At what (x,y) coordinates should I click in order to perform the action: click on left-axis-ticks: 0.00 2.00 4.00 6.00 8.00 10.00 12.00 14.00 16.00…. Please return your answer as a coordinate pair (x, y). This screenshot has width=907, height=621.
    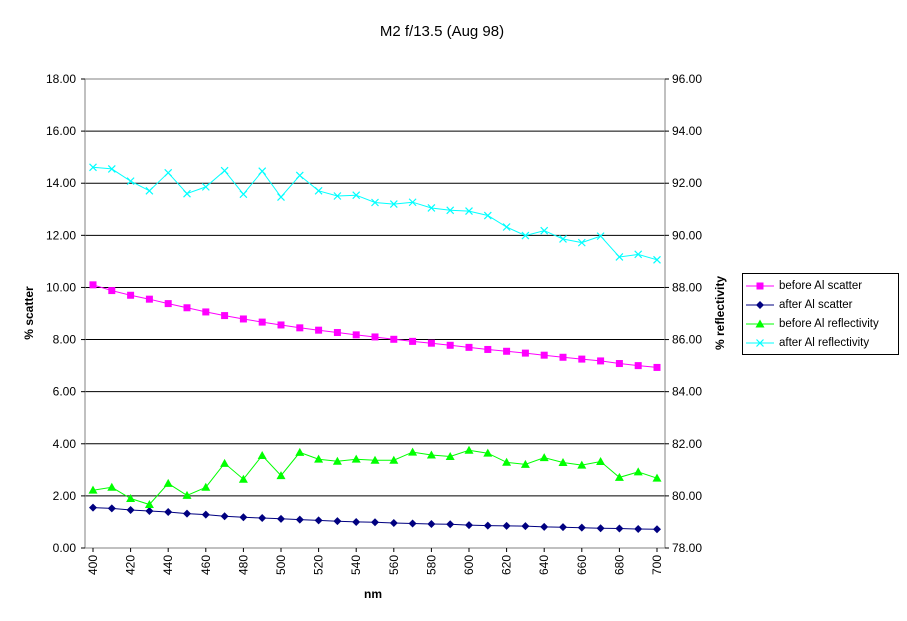
    Looking at the image, I should click on (65, 313).